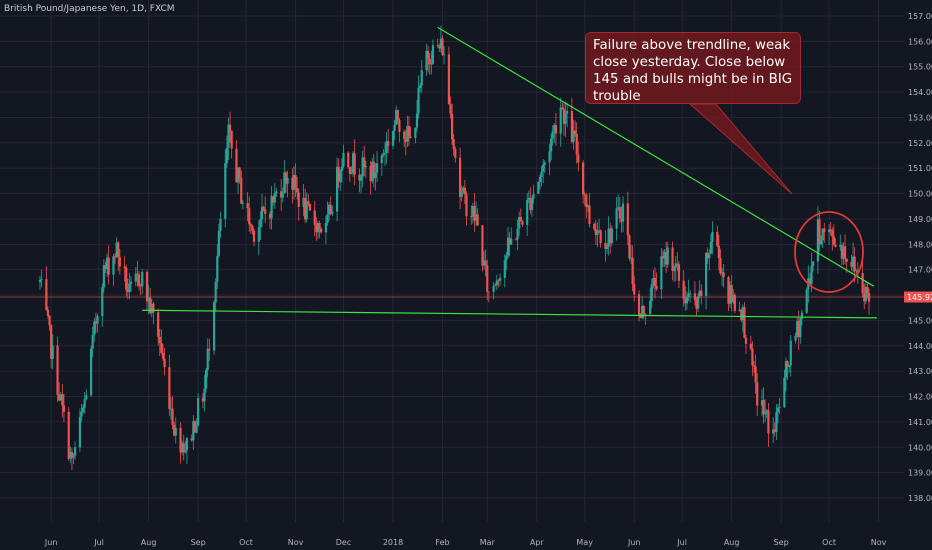  I want to click on price-tick-label: 140.000, so click(920, 447).